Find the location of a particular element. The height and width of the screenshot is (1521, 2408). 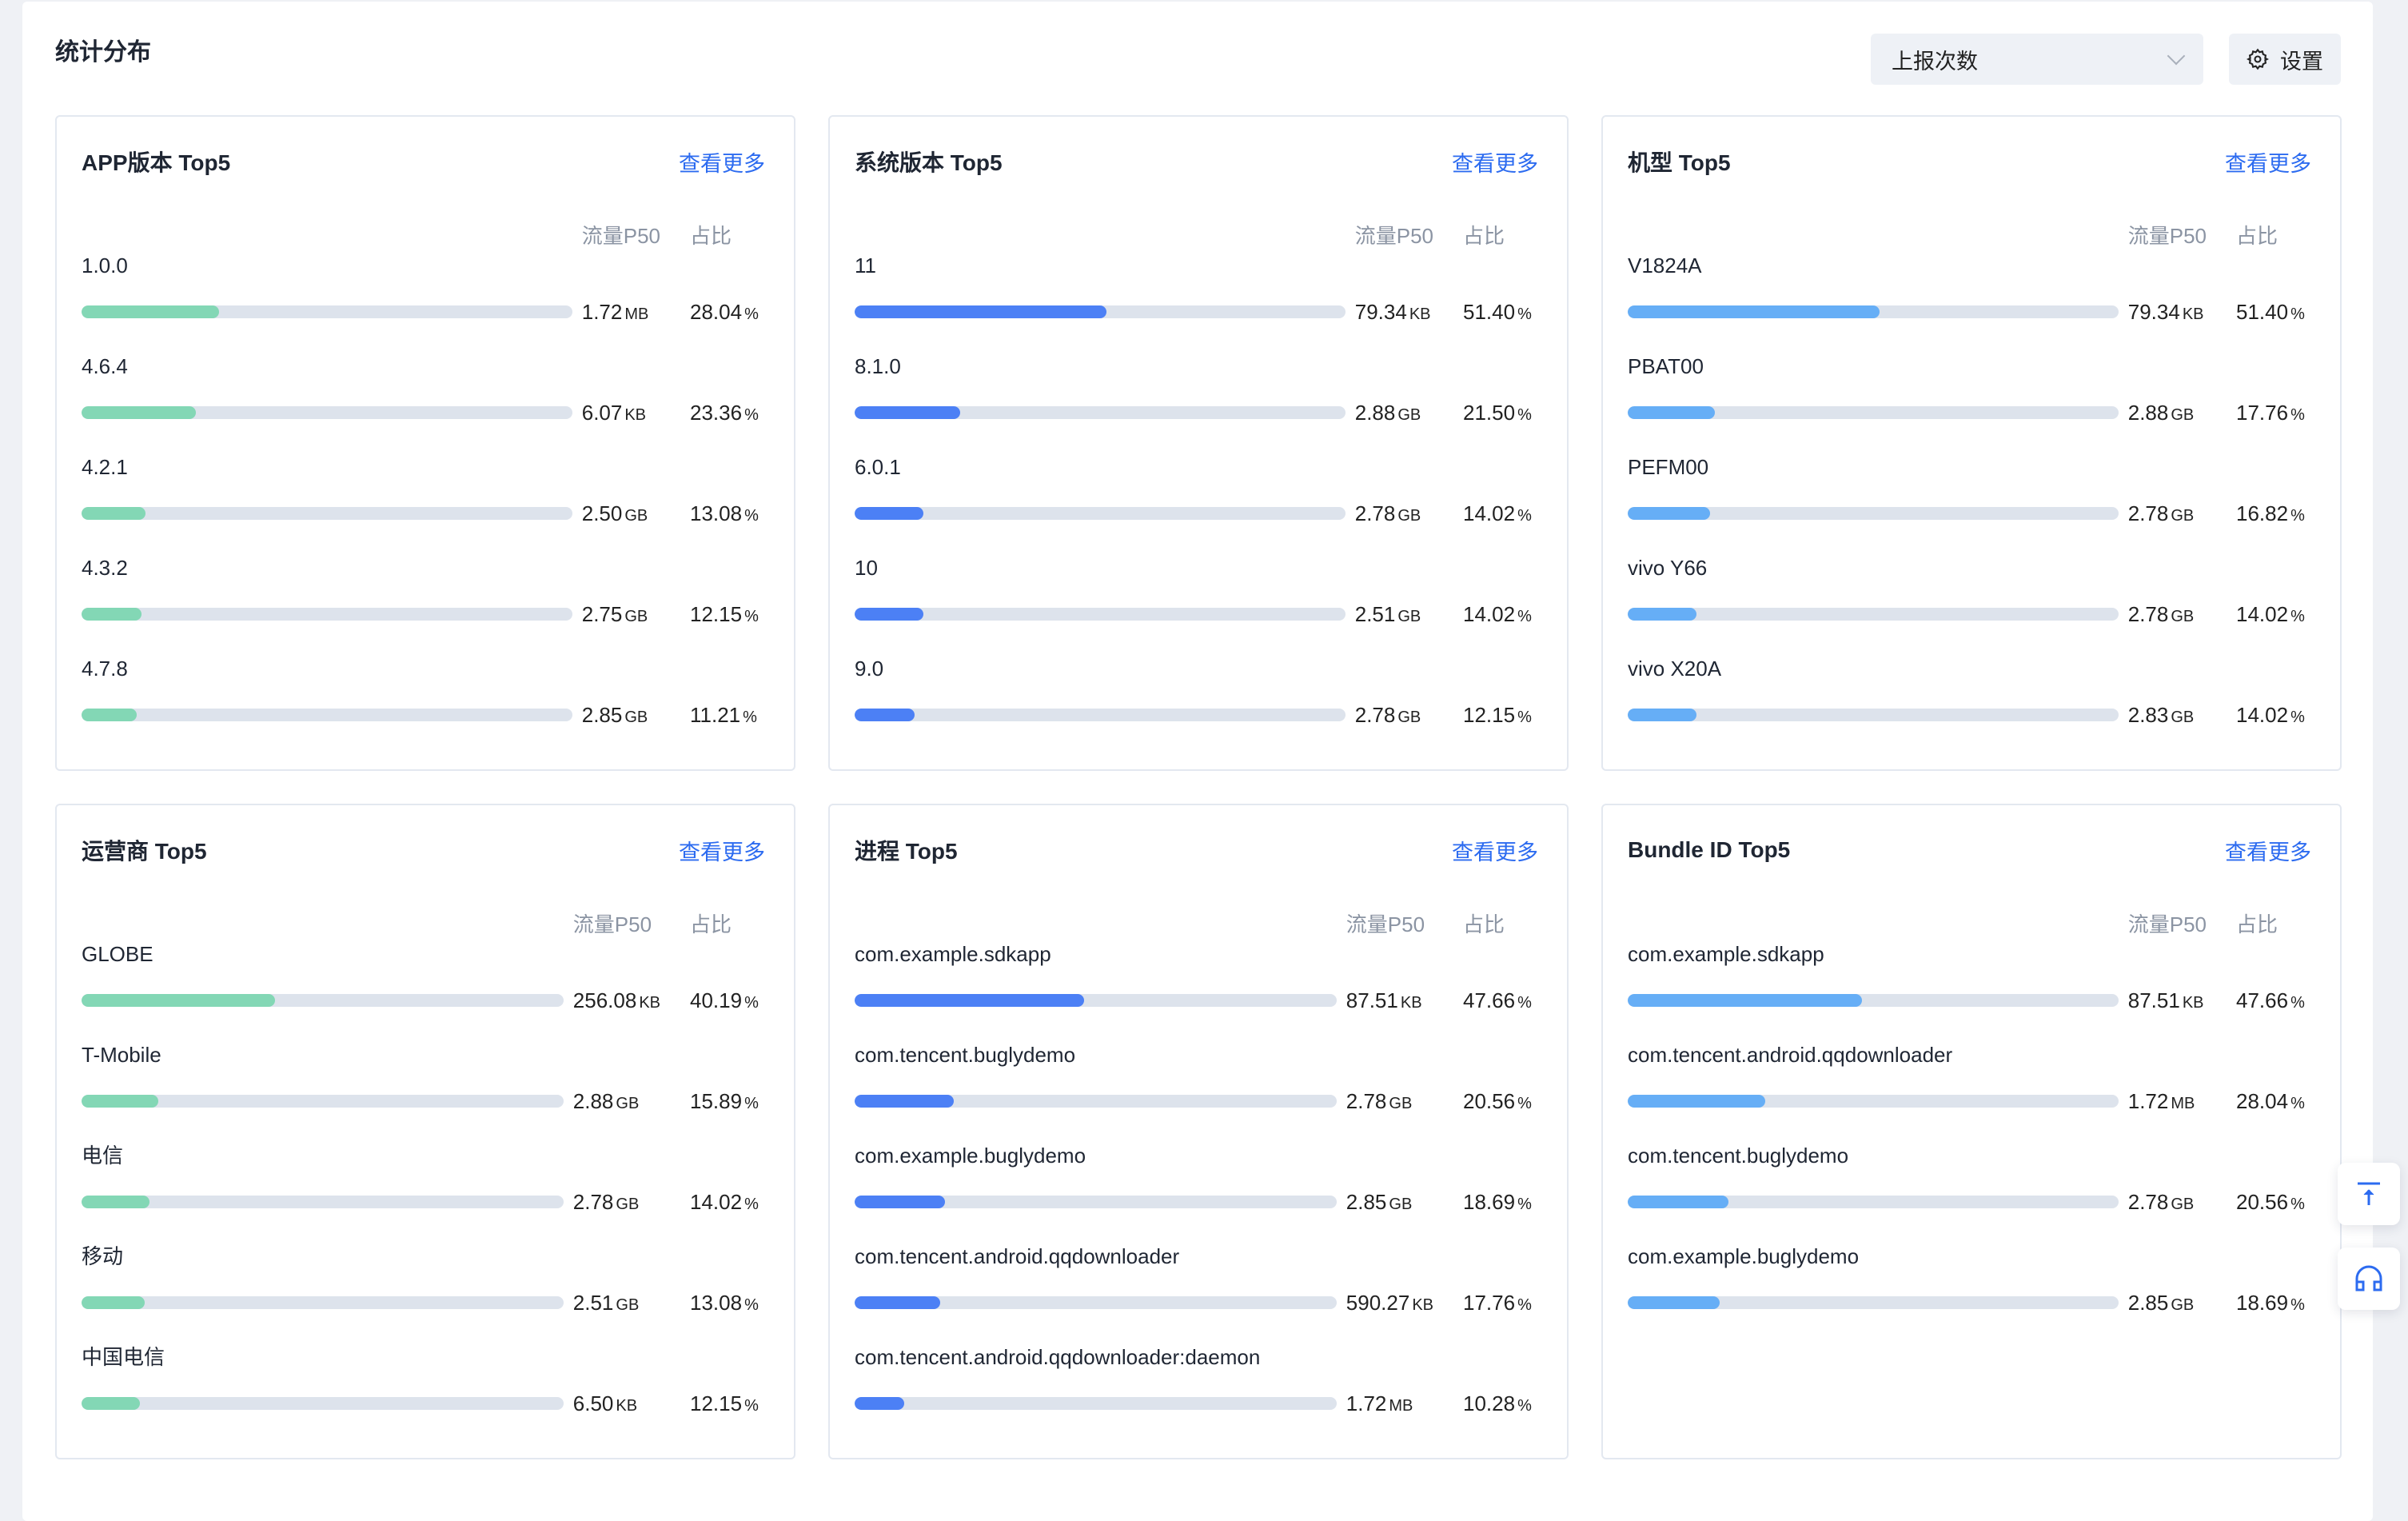

percent-number: 51.40 is located at coordinates (1489, 312).